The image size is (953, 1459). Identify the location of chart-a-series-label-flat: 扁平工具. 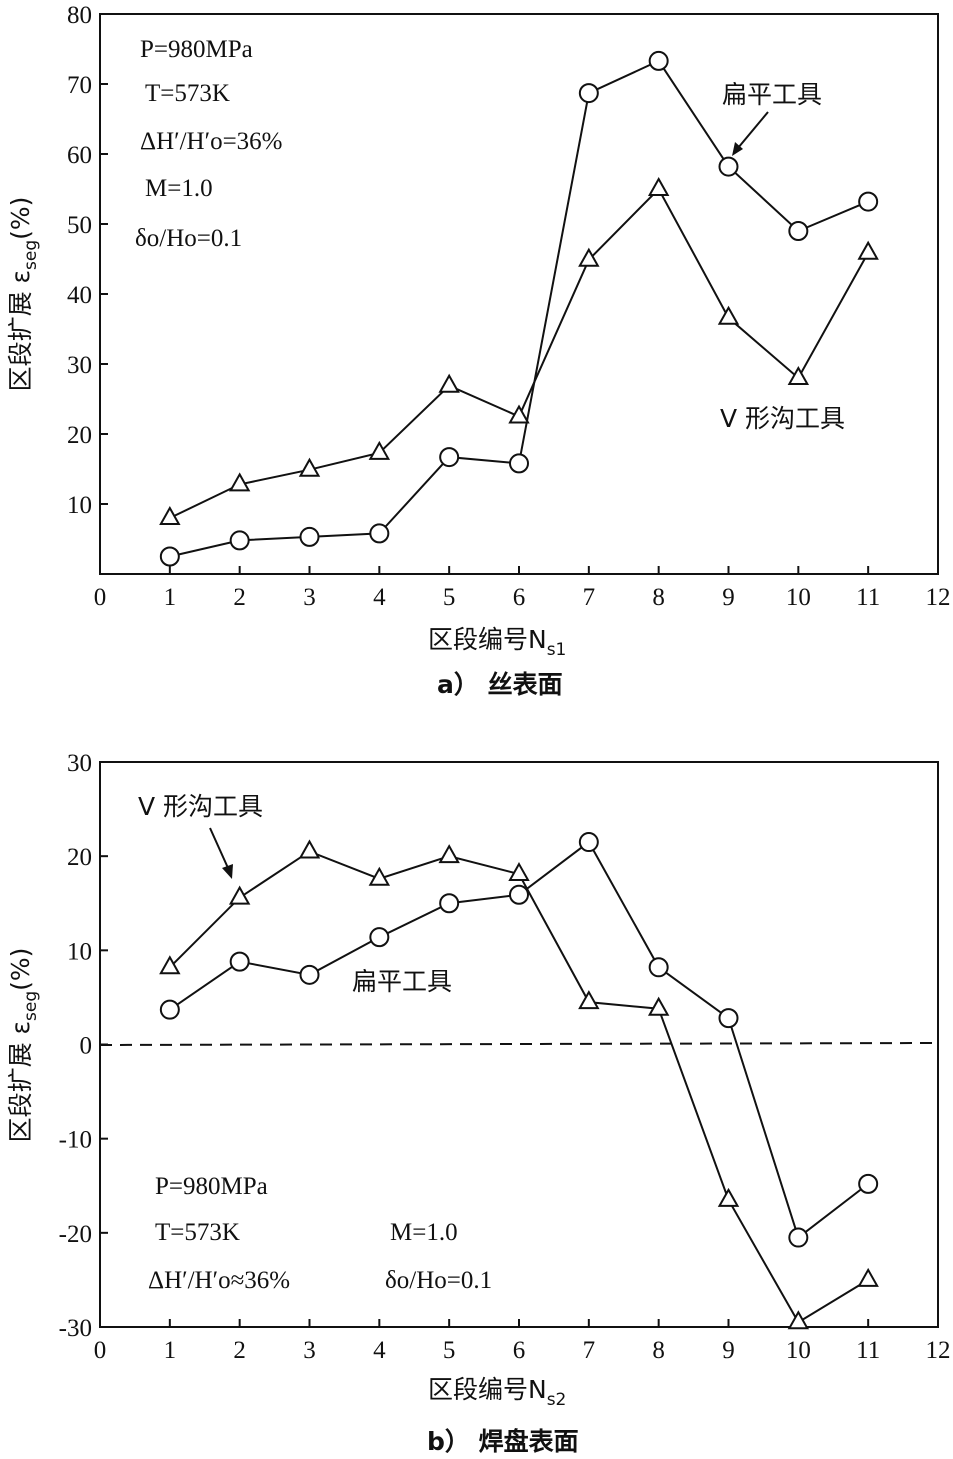
(772, 94).